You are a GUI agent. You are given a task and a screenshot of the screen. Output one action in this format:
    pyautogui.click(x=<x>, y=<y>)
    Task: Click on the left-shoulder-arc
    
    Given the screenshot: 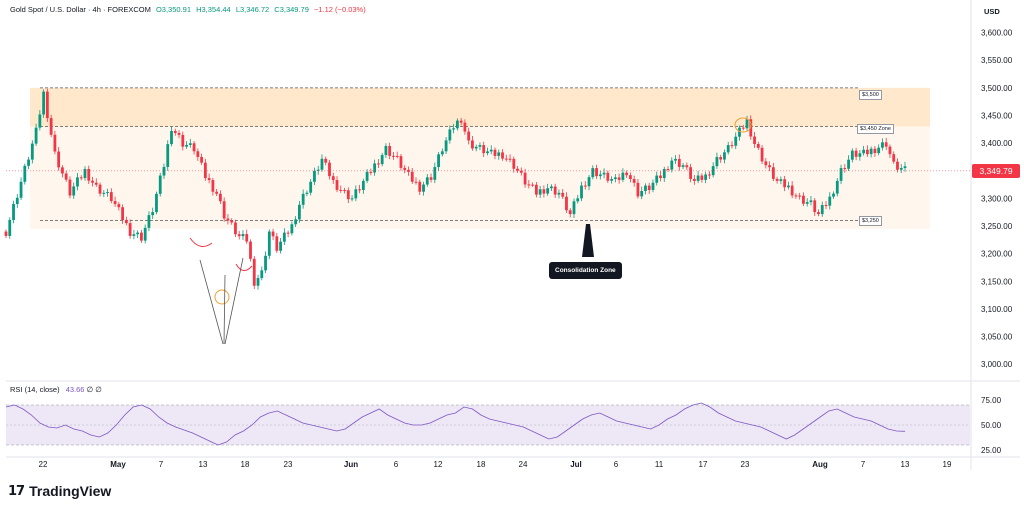 What is the action you would take?
    pyautogui.click(x=201, y=242)
    